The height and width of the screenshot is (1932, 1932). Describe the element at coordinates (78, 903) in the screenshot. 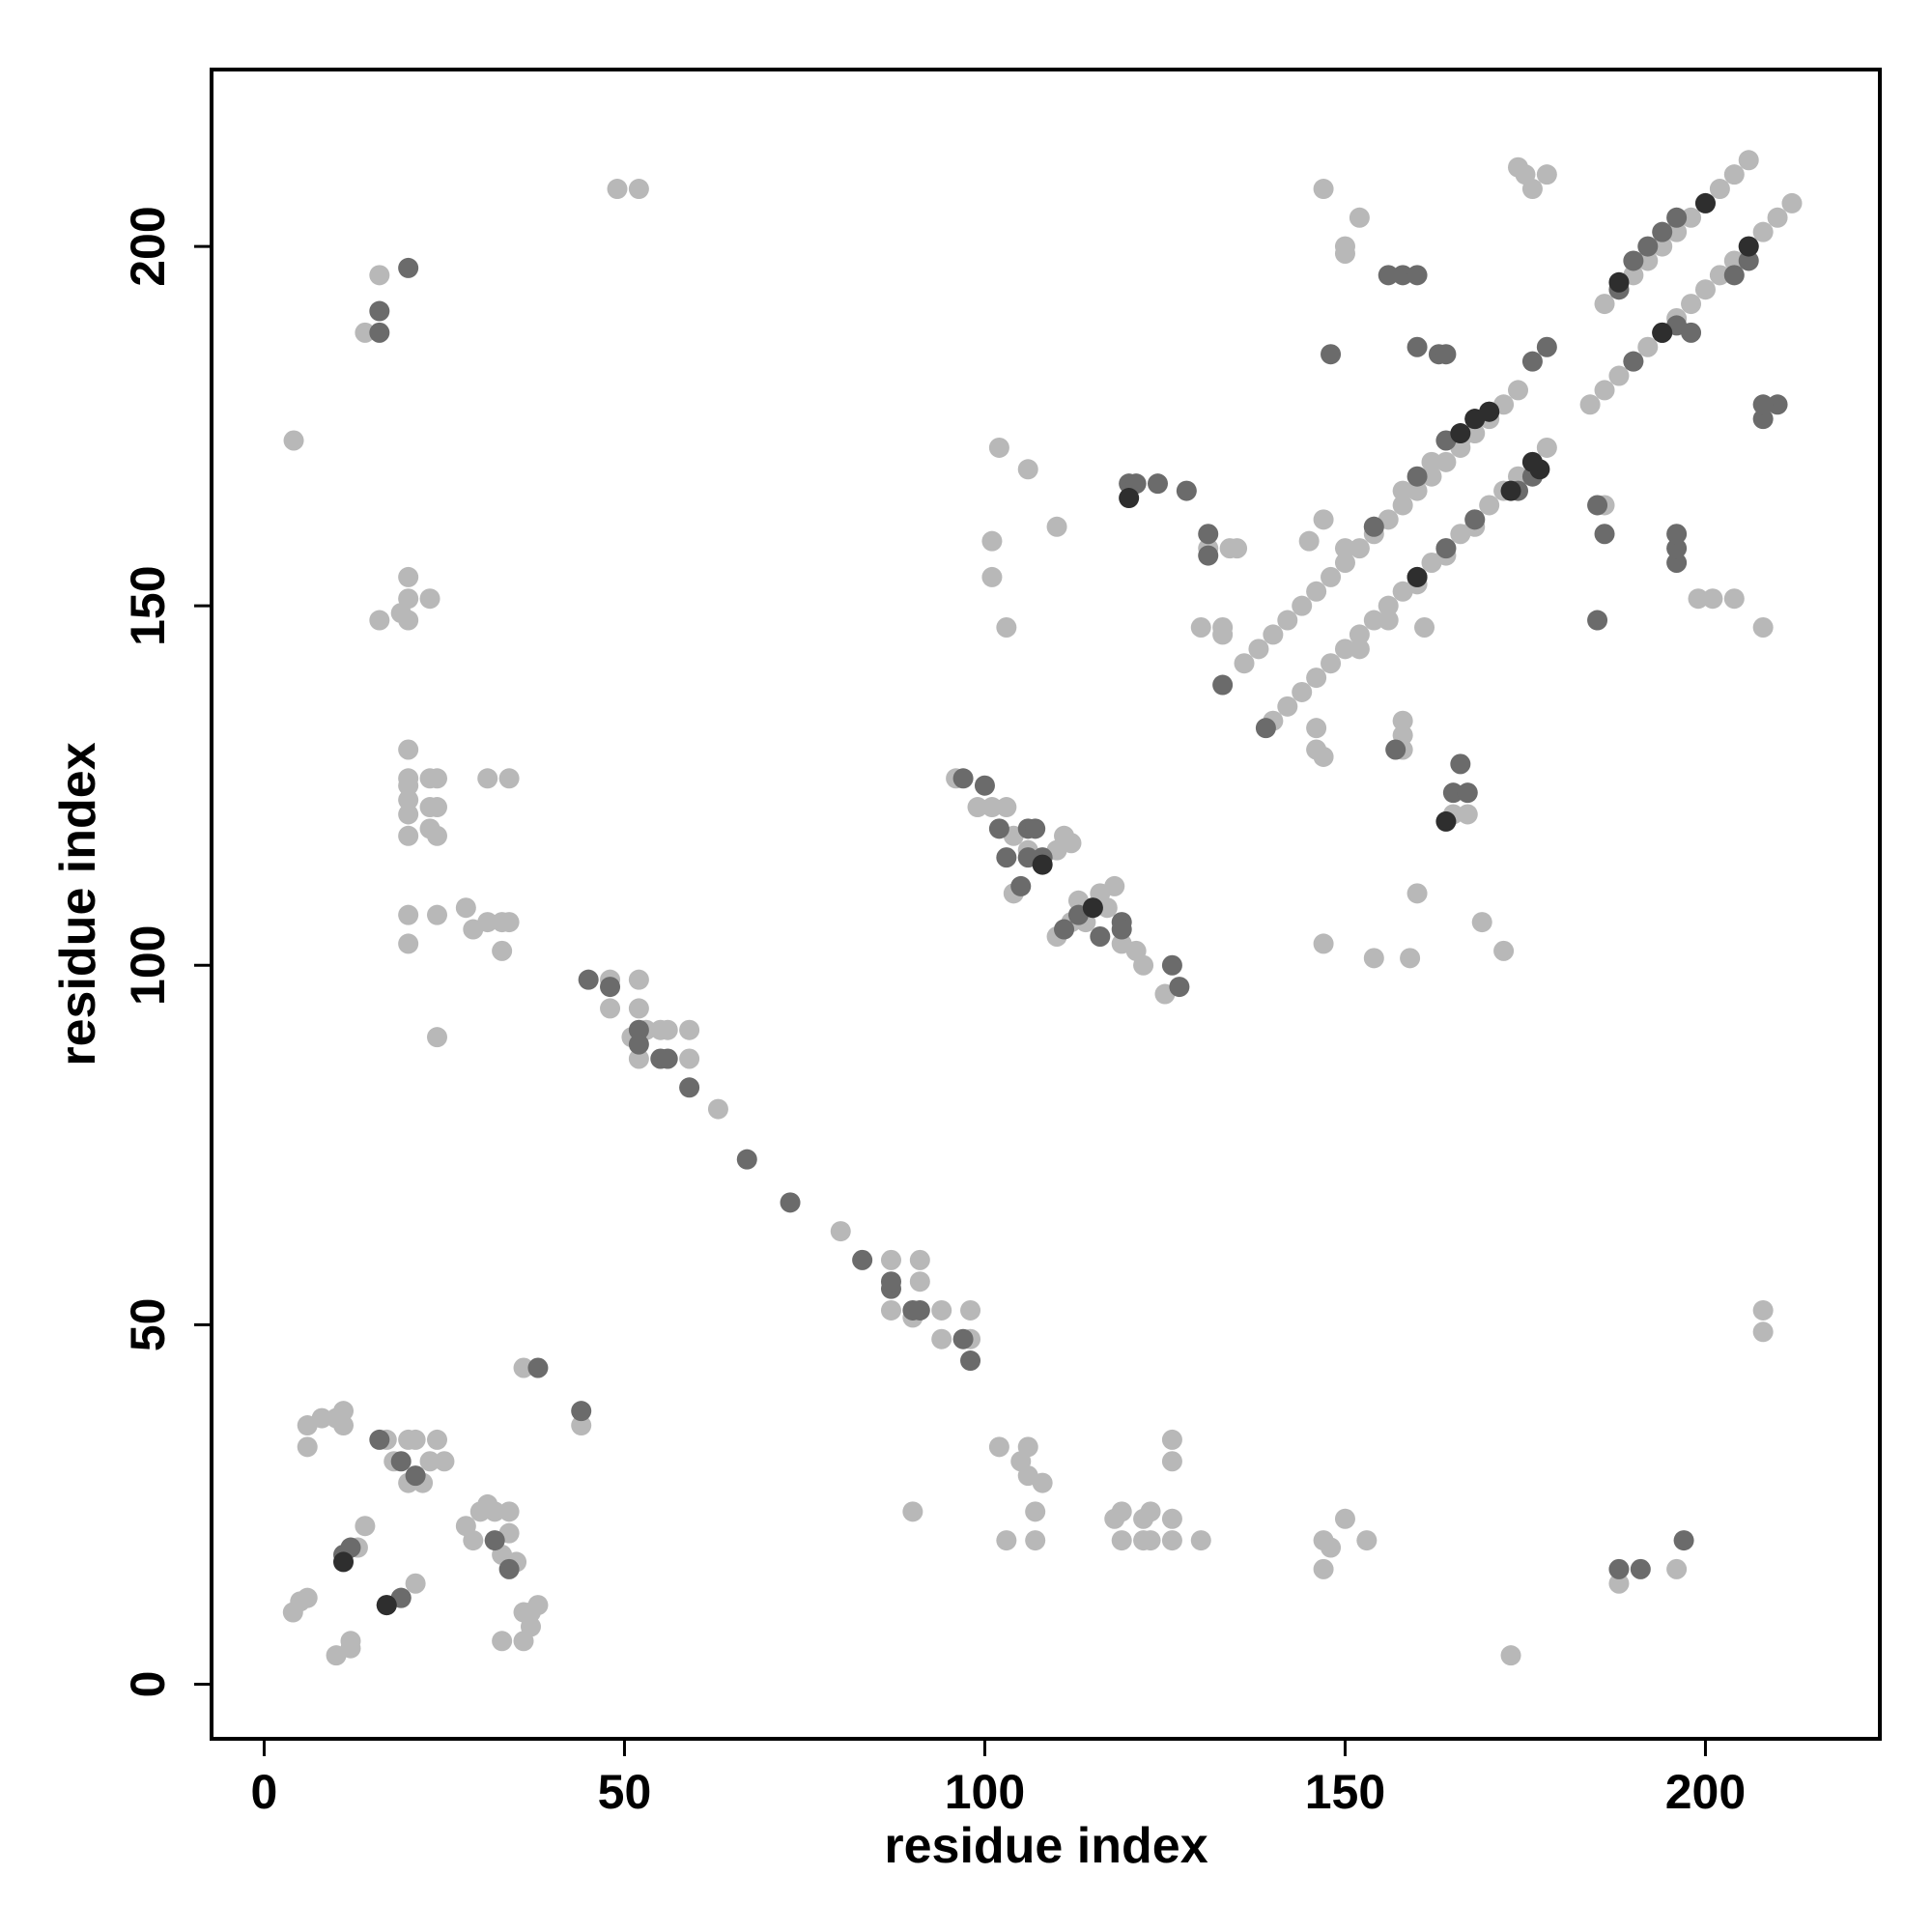

I see `y-axis-title: residue index` at that location.